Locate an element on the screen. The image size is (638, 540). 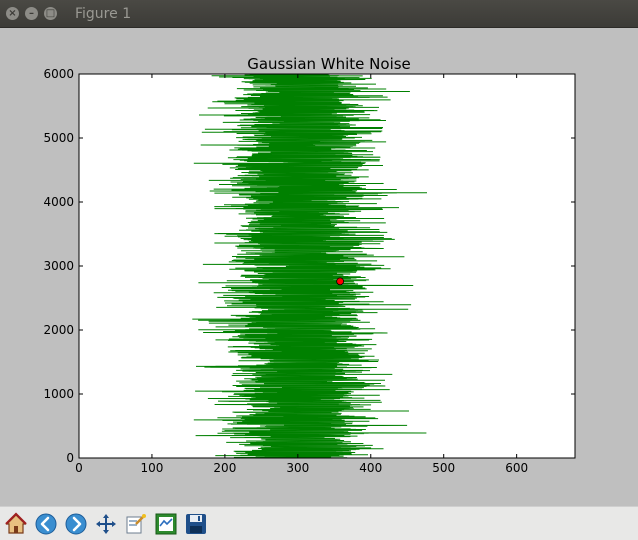
x-tick-label: 200 is located at coordinates (224, 468).